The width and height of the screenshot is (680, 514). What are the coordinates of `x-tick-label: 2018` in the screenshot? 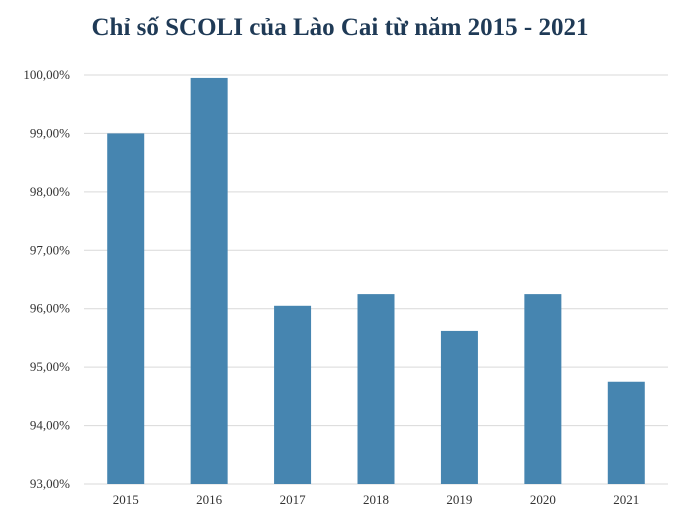 It's located at (376, 499).